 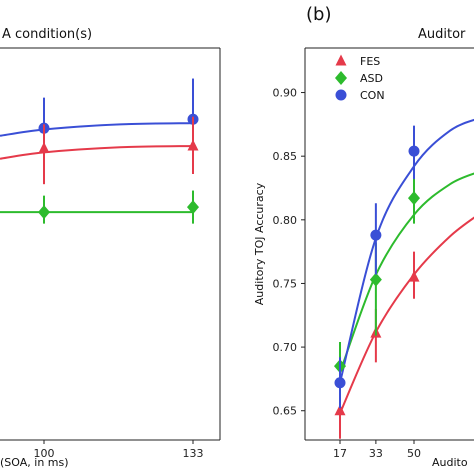 I want to click on fit-curve-asd, so click(x=406, y=272).